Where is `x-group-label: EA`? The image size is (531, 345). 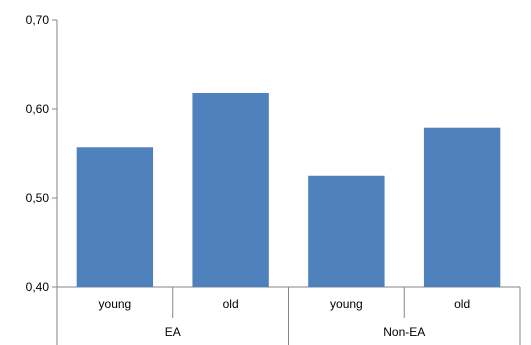
x-group-label: EA is located at coordinates (173, 332).